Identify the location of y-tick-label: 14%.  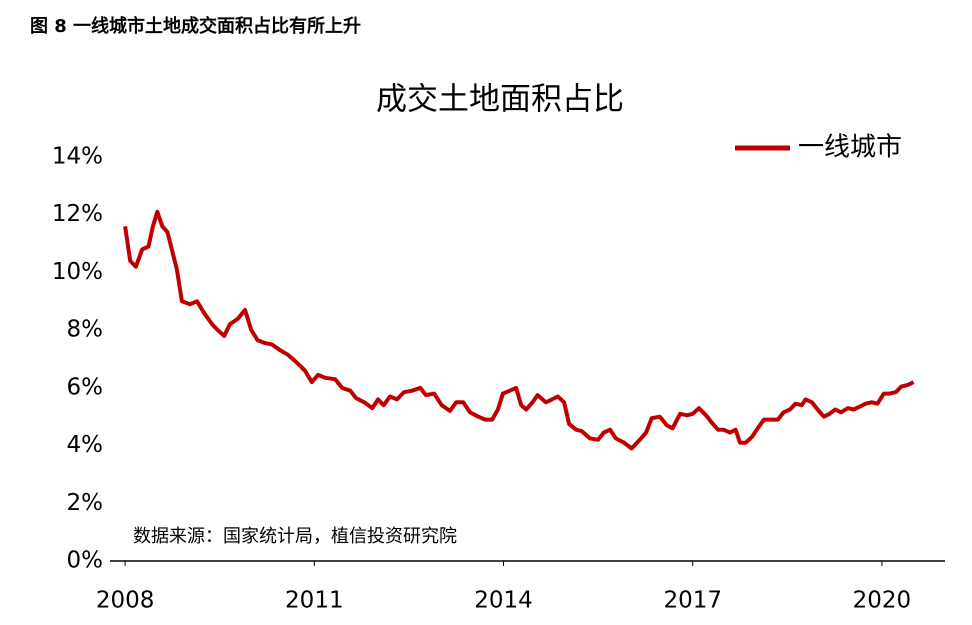
(77, 157).